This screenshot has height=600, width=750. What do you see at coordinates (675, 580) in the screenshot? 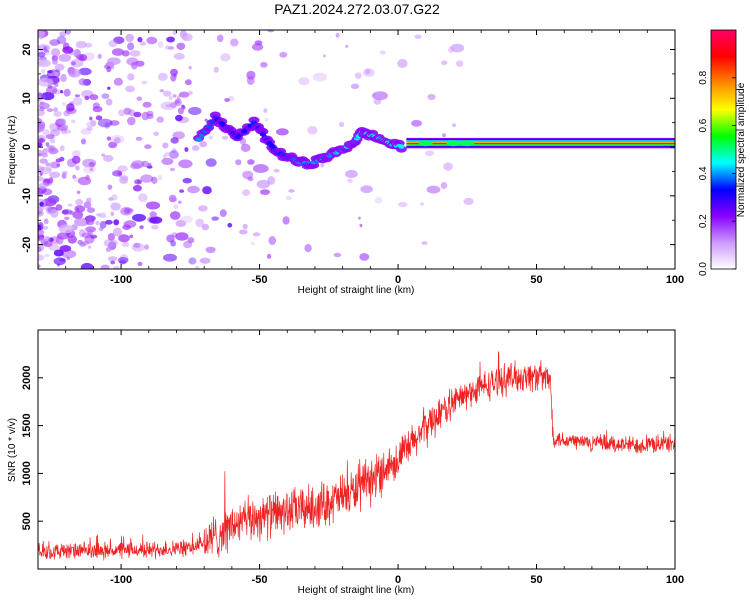
I see `snr-x-tick-label: 100` at bounding box center [675, 580].